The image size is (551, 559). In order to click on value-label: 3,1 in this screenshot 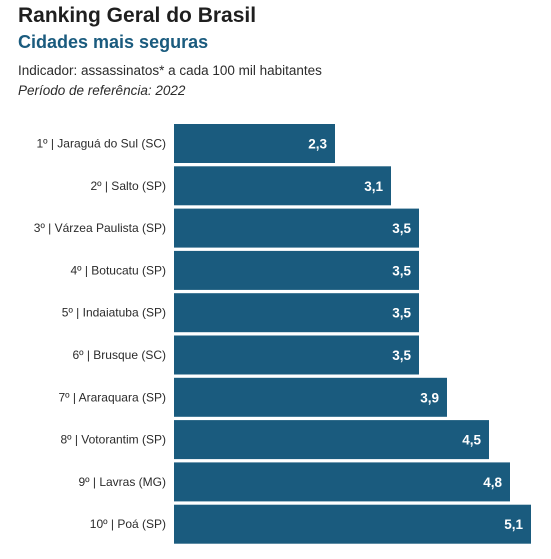, I will do `click(373, 186)`.